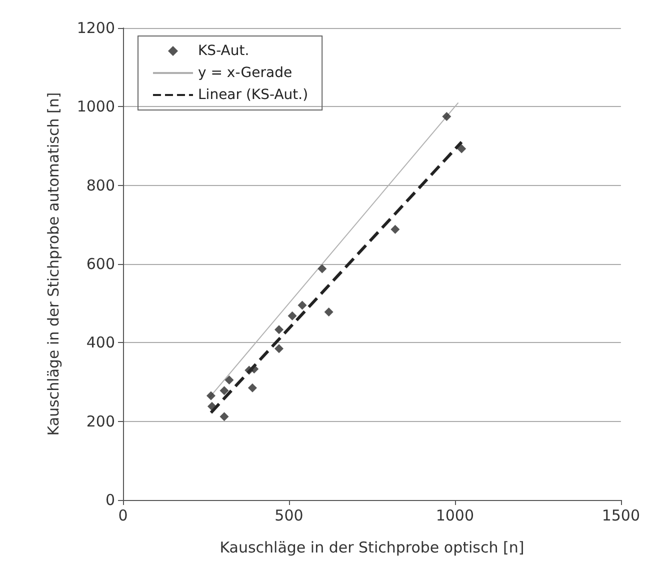 The width and height of the screenshot is (651, 580). I want to click on x-tick-label: 0, so click(123, 515).